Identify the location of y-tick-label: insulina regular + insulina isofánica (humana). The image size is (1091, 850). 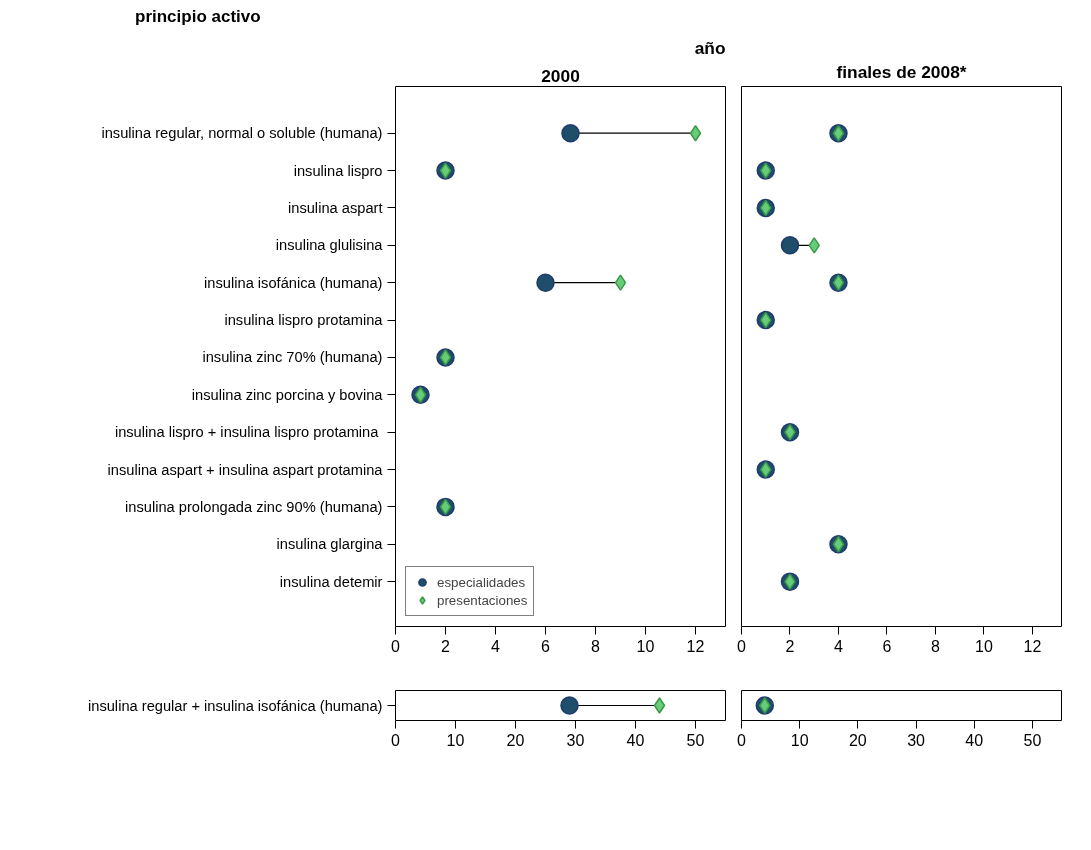
(235, 705).